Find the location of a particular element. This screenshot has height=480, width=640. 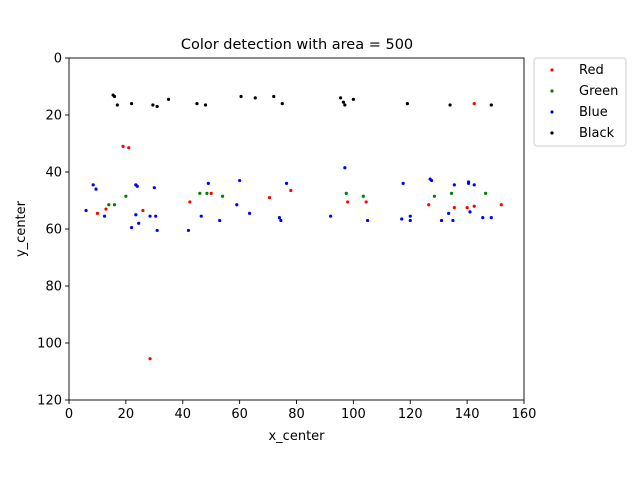

legend-entry-blue: Blue is located at coordinates (579, 112).